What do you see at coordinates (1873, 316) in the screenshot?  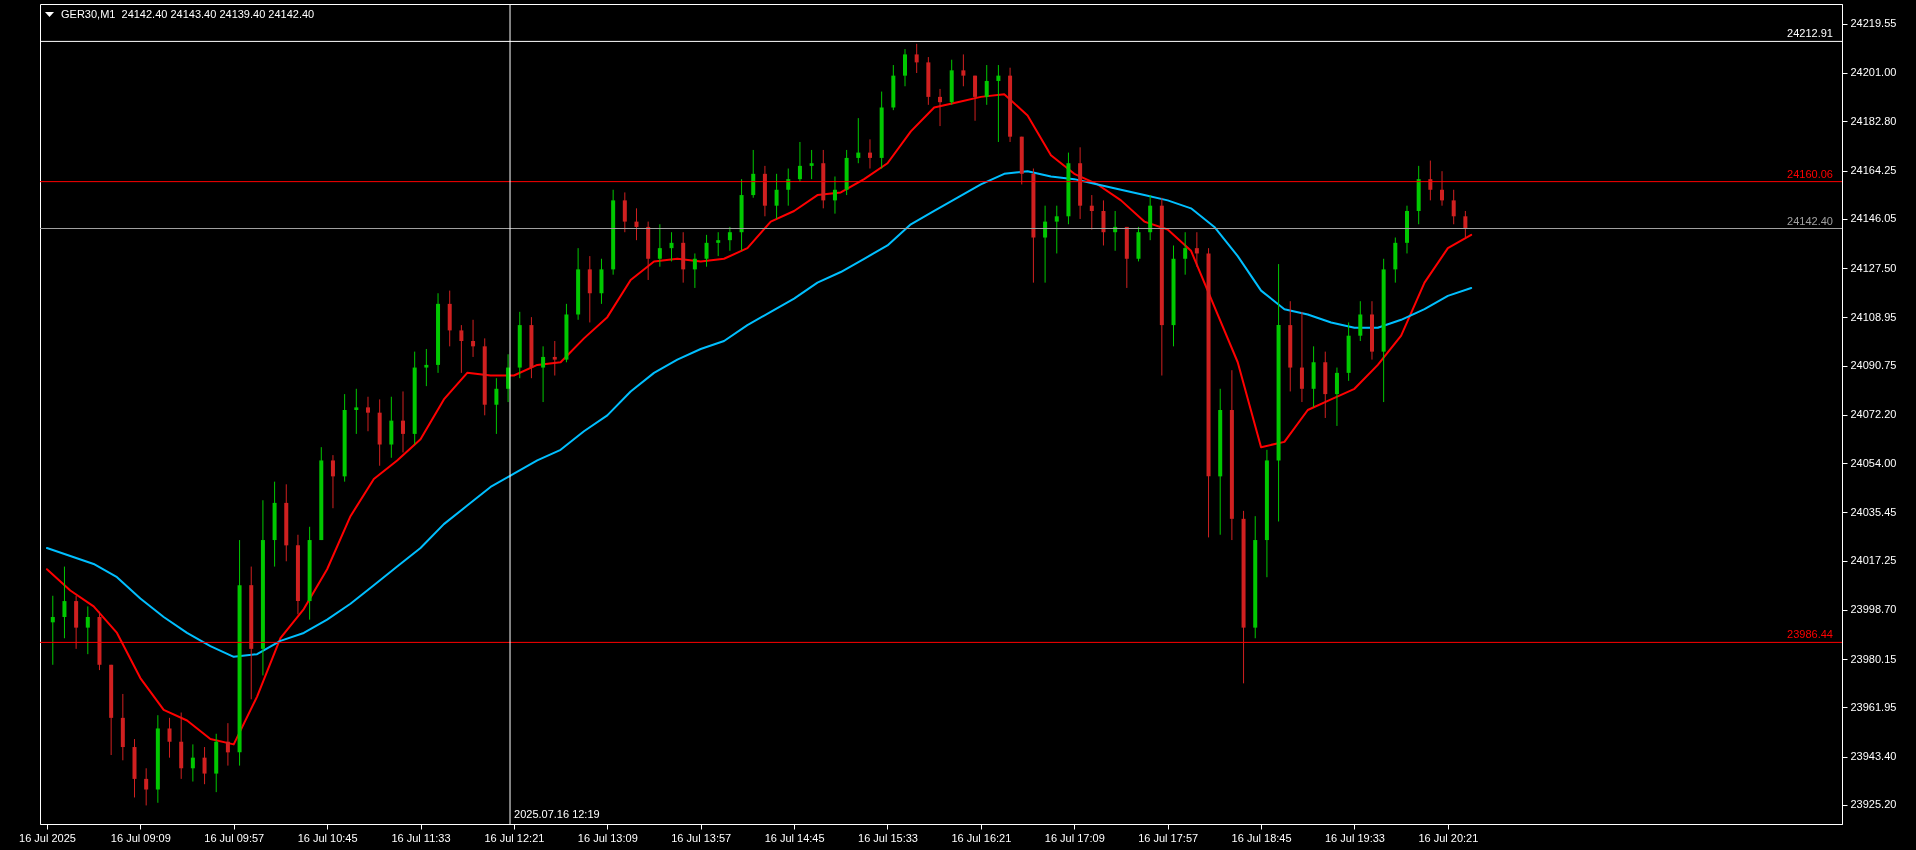 I see `y-tick-label: 24108.95` at bounding box center [1873, 316].